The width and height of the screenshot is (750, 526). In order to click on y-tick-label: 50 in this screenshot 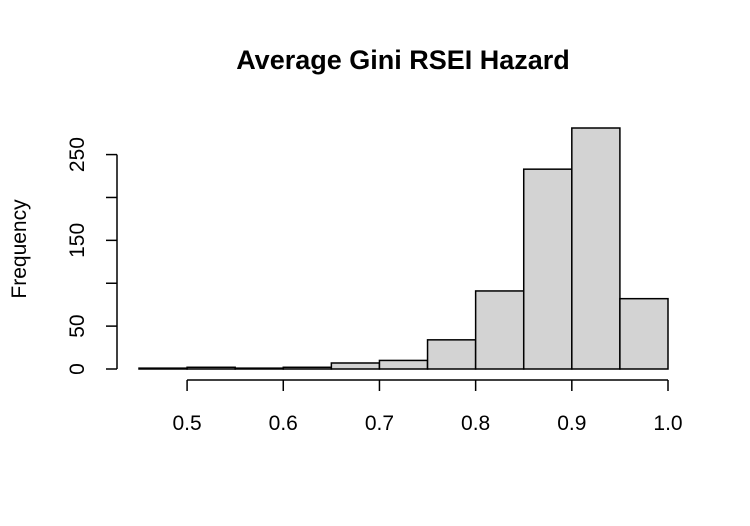, I will do `click(77, 325)`.